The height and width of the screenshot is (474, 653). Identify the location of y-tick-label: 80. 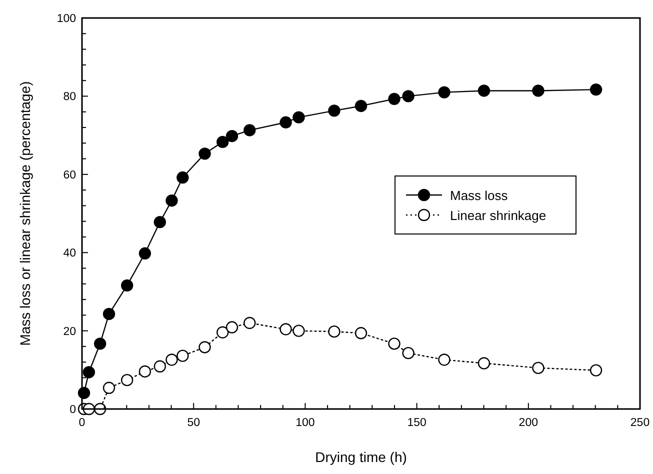
(69, 97).